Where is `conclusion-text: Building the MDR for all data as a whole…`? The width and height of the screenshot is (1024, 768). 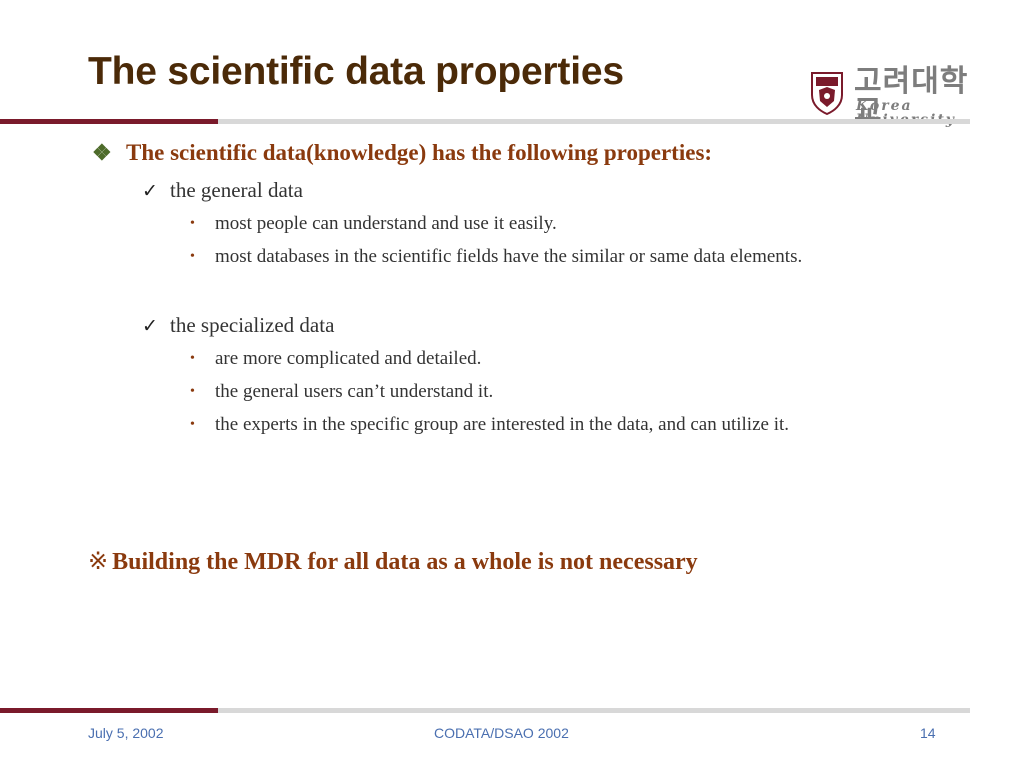 conclusion-text: Building the MDR for all data as a whole… is located at coordinates (405, 562).